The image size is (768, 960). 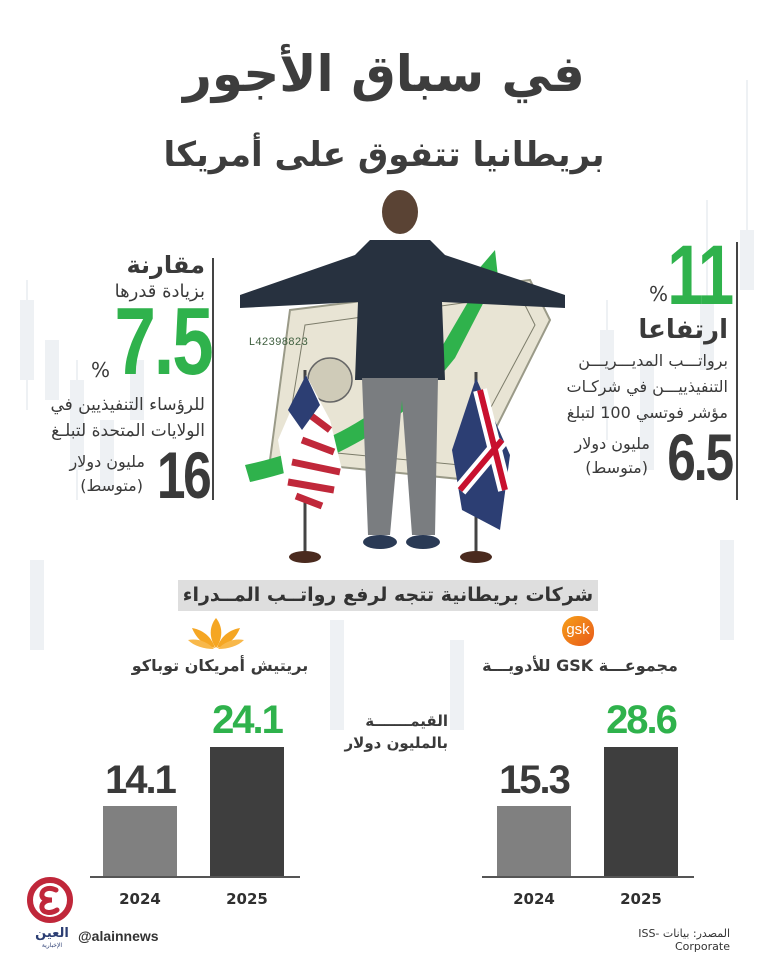 What do you see at coordinates (107, 461) in the screenshot?
I see `us-amount-unit: مليون دولار` at bounding box center [107, 461].